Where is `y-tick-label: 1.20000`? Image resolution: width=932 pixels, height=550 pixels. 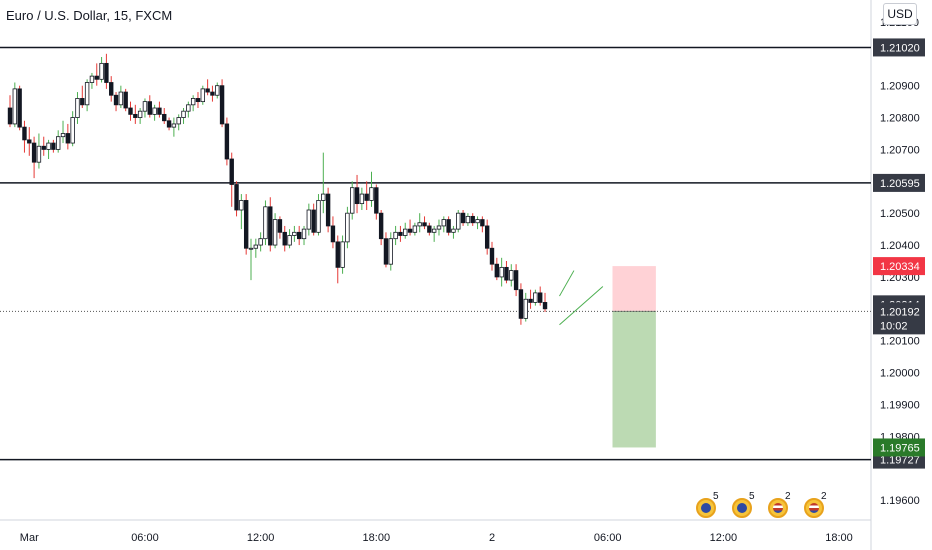
y-tick-label: 1.20000 is located at coordinates (900, 374).